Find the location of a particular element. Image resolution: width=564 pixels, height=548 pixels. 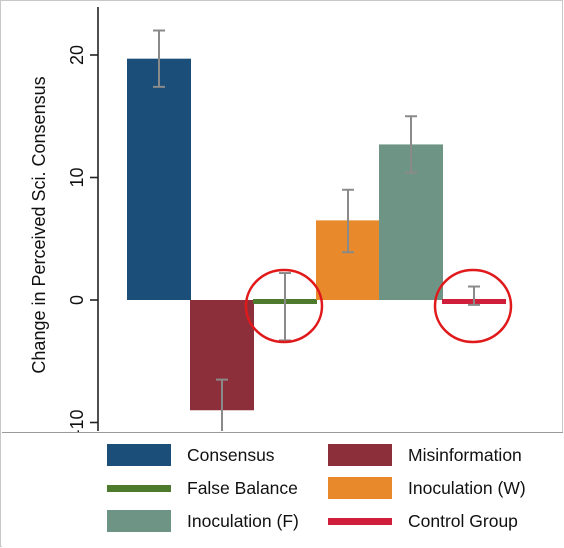

y-tick-label: 0 is located at coordinates (77, 300).